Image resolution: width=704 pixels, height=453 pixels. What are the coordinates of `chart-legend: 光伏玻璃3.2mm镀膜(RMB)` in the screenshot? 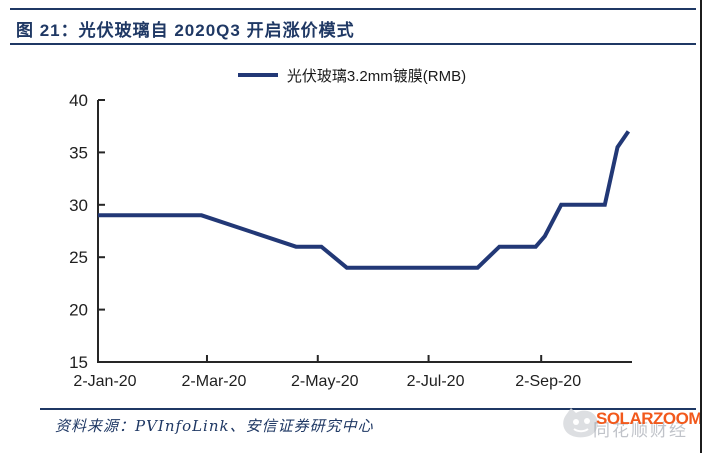 It's located at (352, 75).